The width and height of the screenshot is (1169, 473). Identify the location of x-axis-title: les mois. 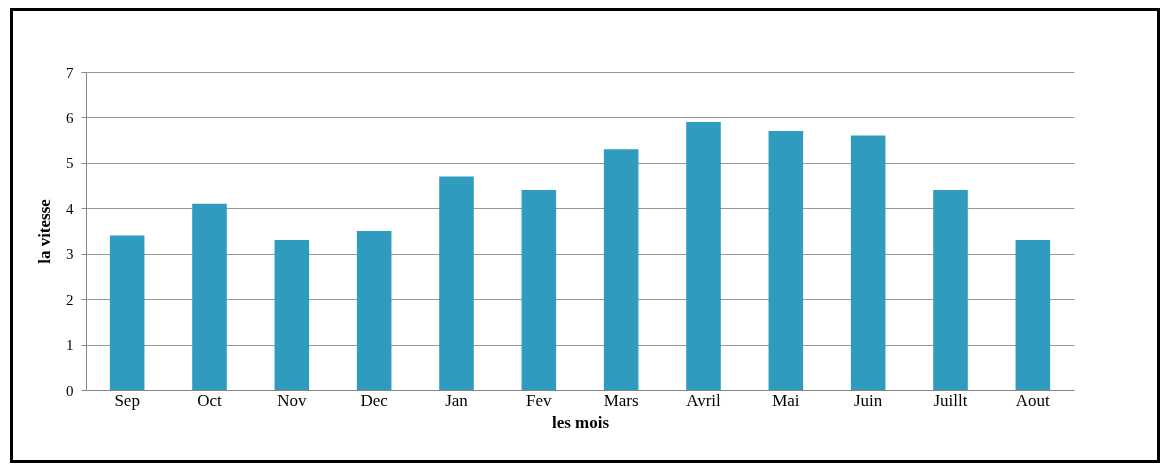
(580, 422).